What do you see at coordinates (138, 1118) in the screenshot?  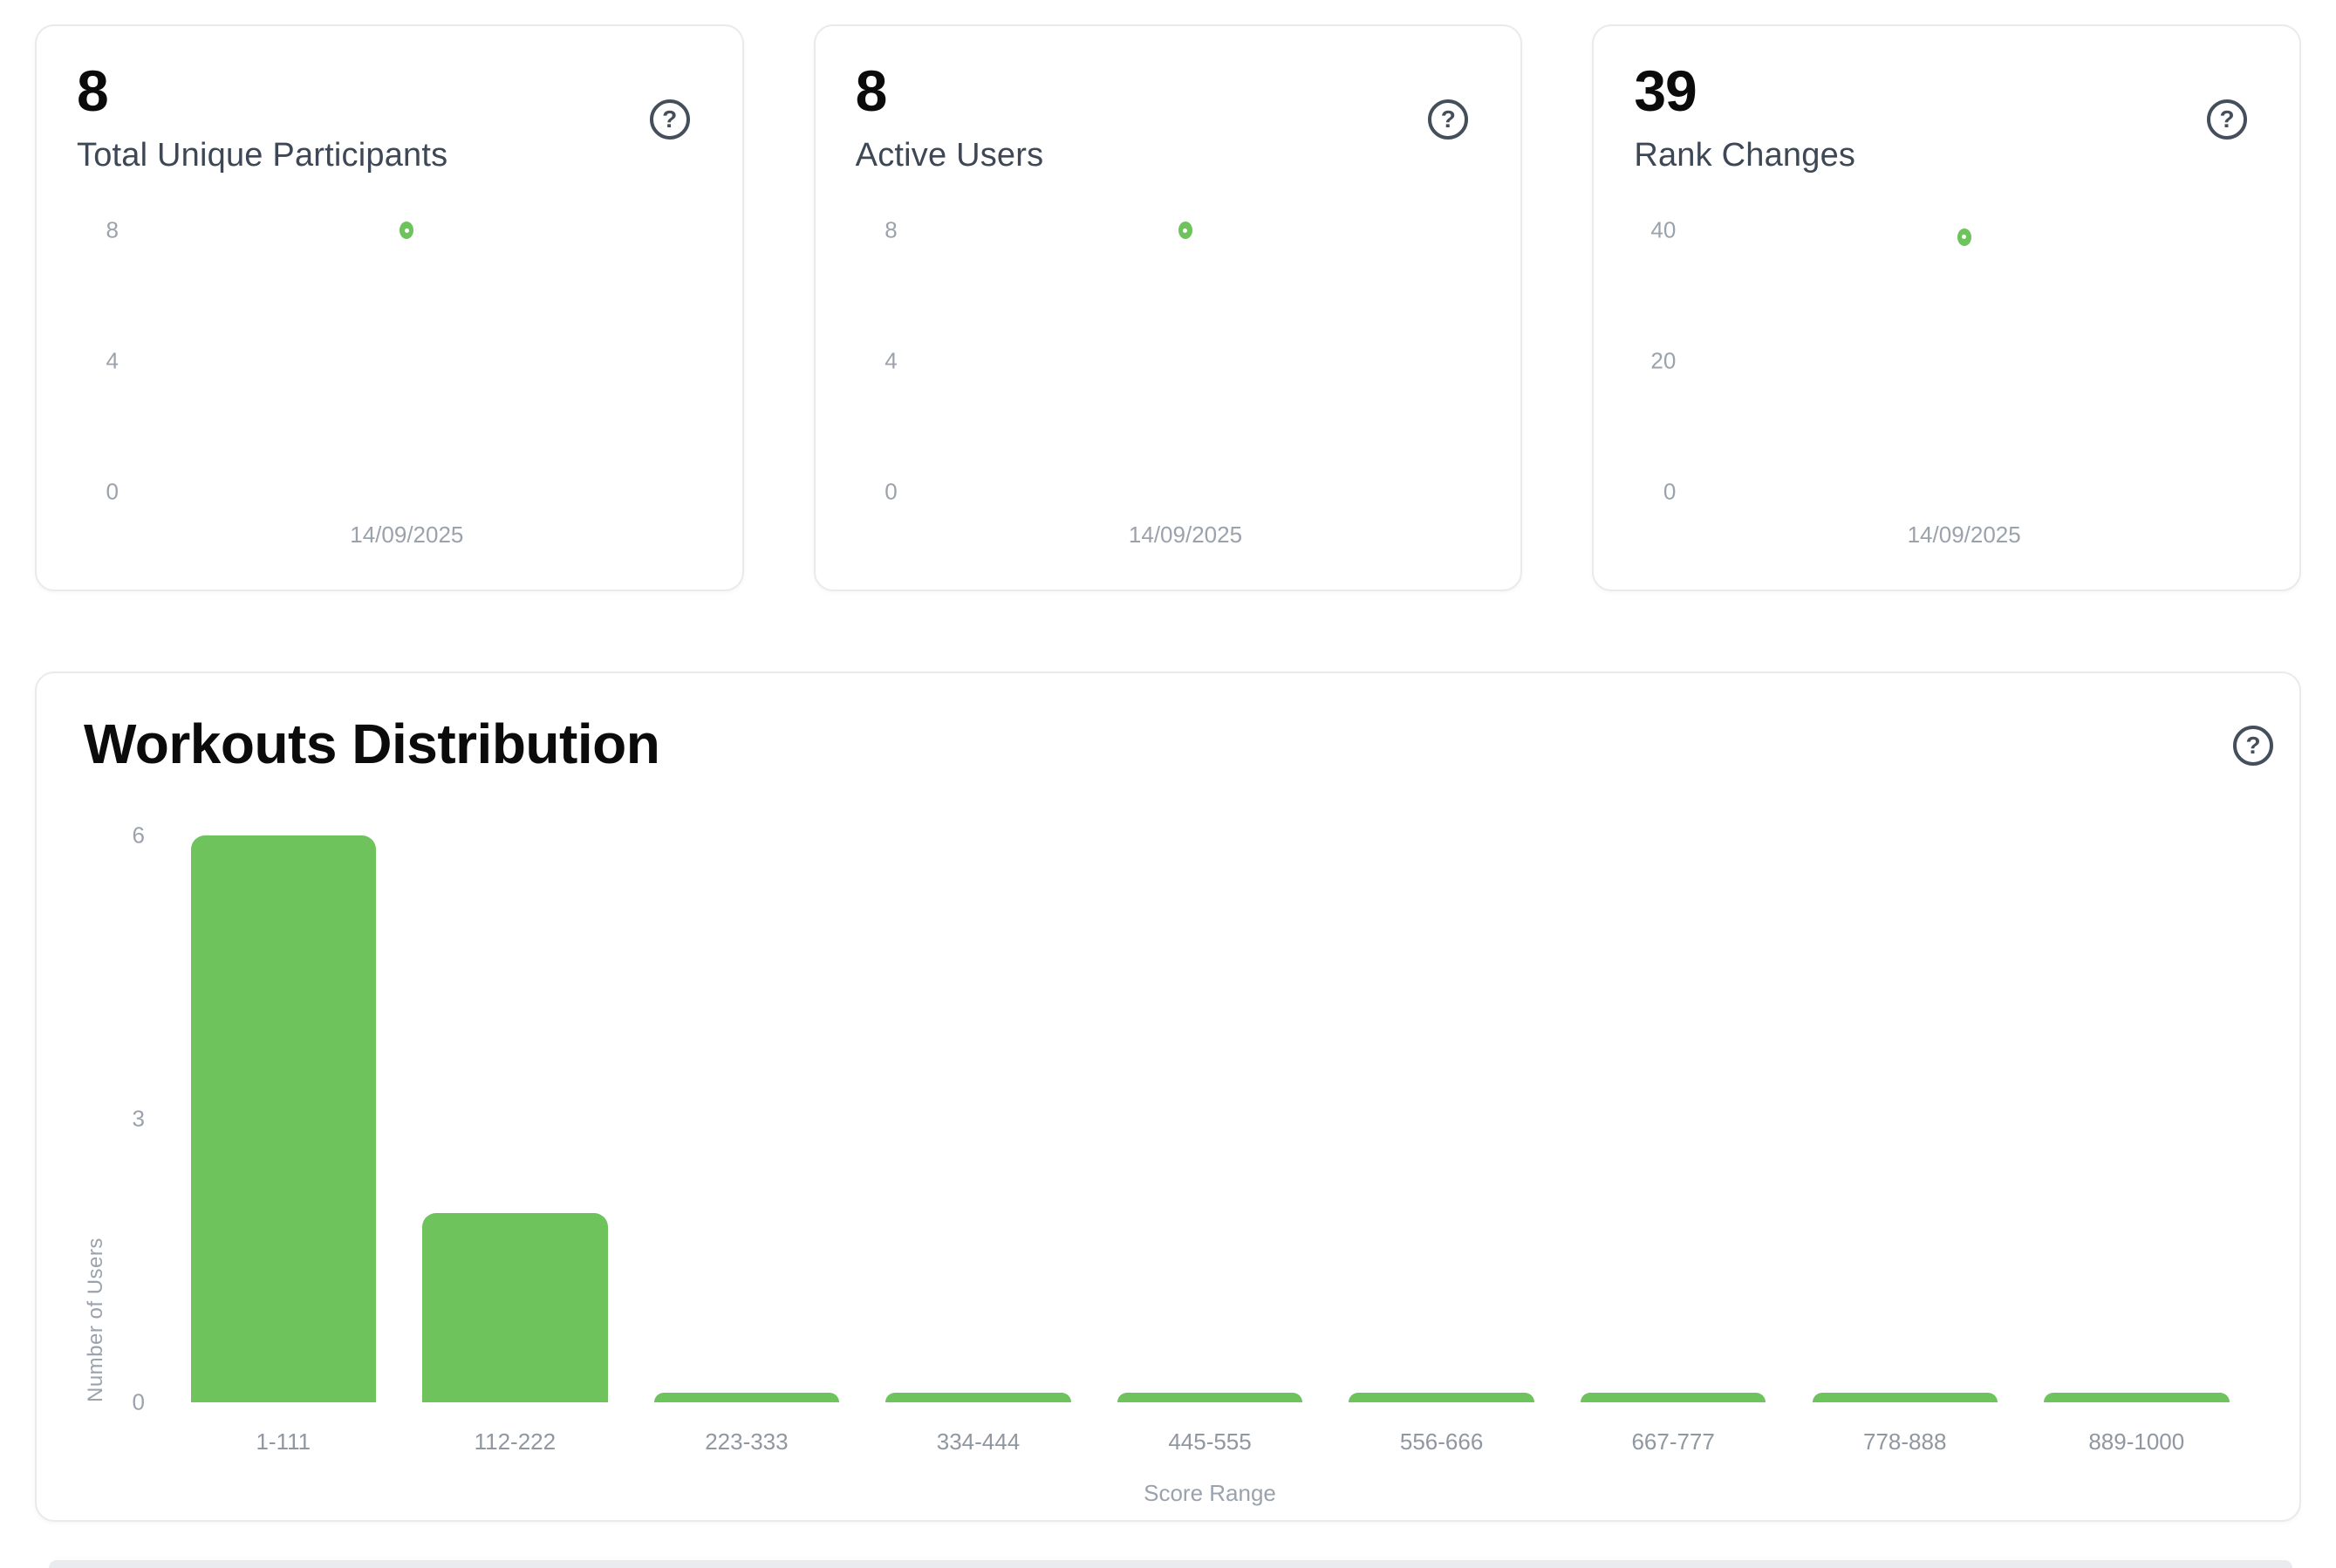 I see `y-axis-tick: 3` at bounding box center [138, 1118].